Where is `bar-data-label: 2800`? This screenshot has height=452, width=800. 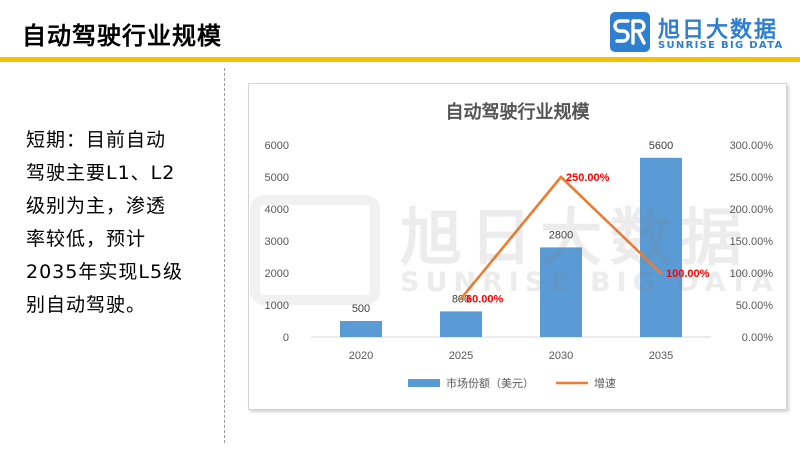
bar-data-label: 2800 is located at coordinates (561, 235).